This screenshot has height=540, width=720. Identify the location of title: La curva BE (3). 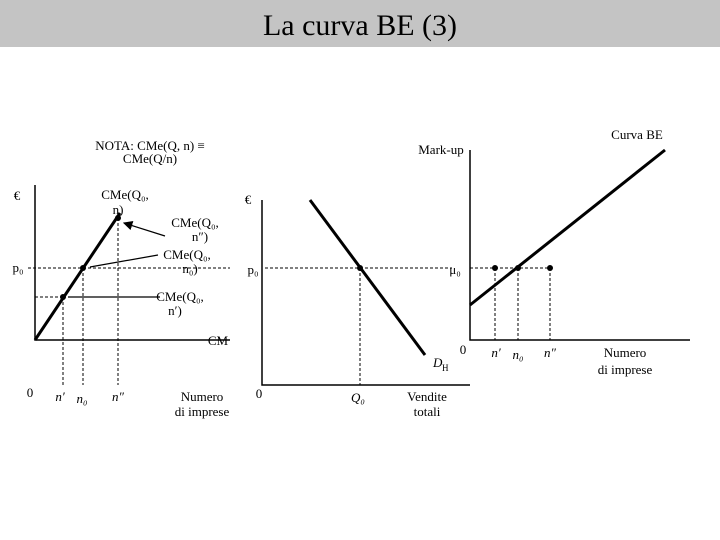
(360, 25).